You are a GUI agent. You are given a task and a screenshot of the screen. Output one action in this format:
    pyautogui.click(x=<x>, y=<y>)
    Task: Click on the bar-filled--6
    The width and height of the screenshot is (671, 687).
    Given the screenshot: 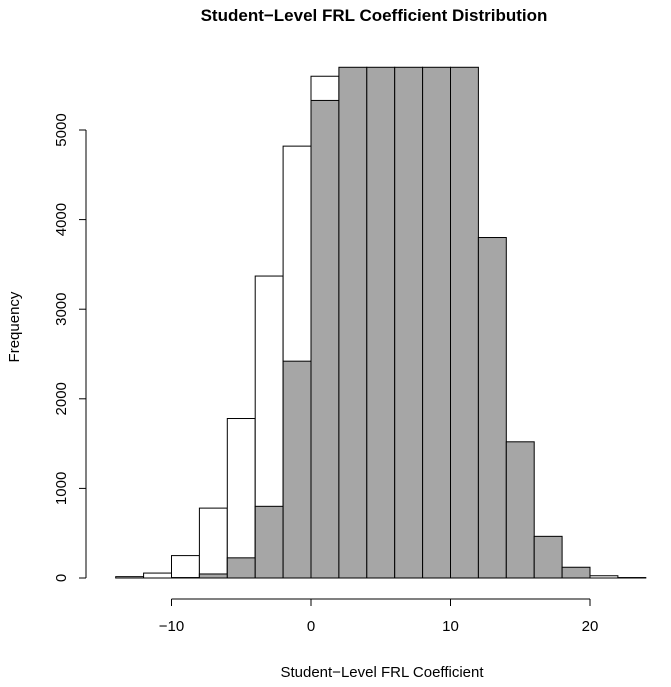 What is the action you would take?
    pyautogui.click(x=241, y=568)
    